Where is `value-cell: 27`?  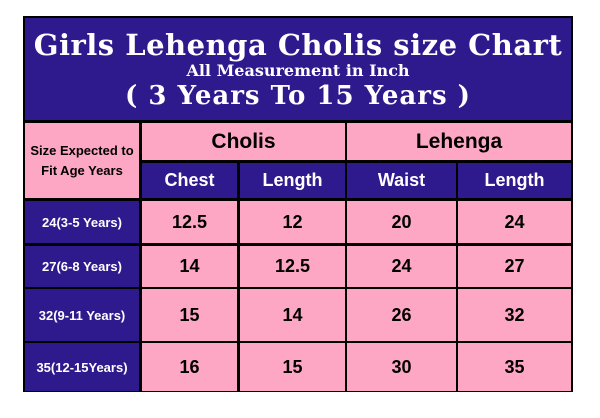 value-cell: 27 is located at coordinates (514, 266).